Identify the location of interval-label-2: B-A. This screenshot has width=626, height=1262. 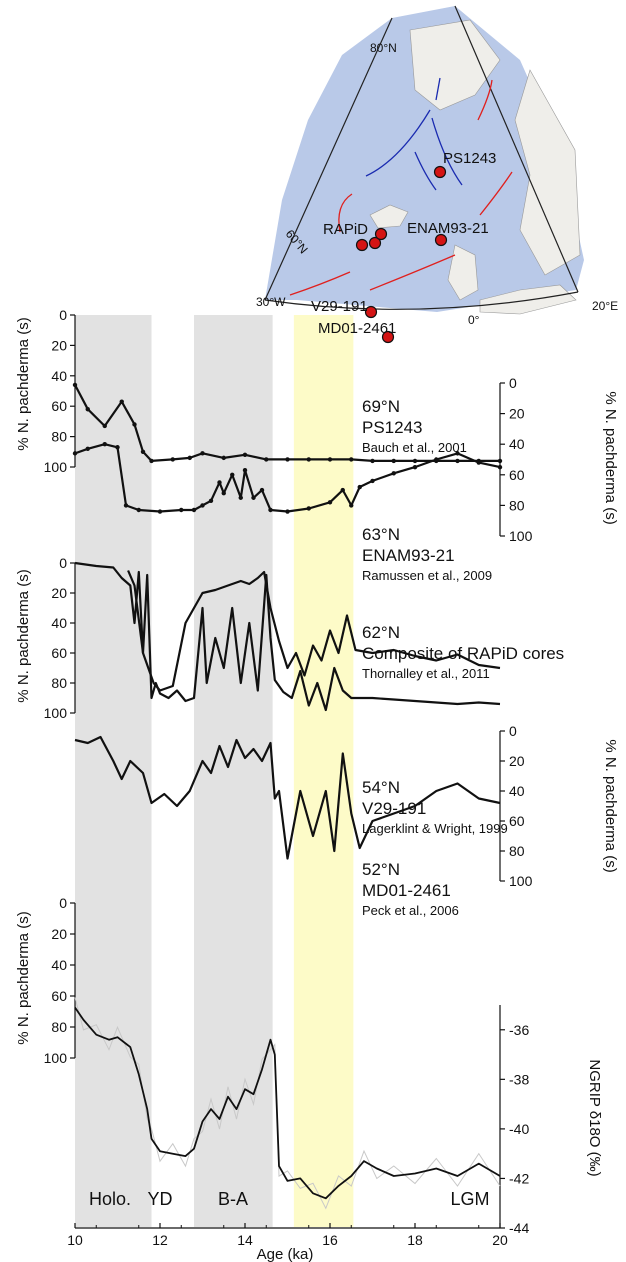
(233, 1199).